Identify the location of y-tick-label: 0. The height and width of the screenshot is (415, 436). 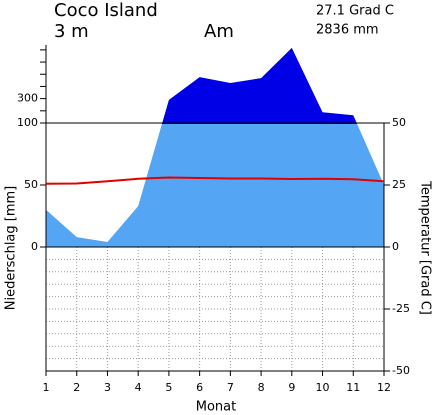
(34, 246).